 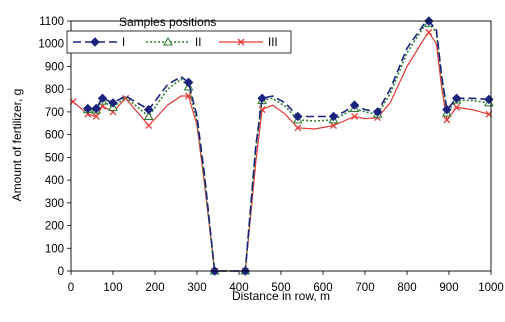 I want to click on x-tick-label: 0, so click(x=71, y=288).